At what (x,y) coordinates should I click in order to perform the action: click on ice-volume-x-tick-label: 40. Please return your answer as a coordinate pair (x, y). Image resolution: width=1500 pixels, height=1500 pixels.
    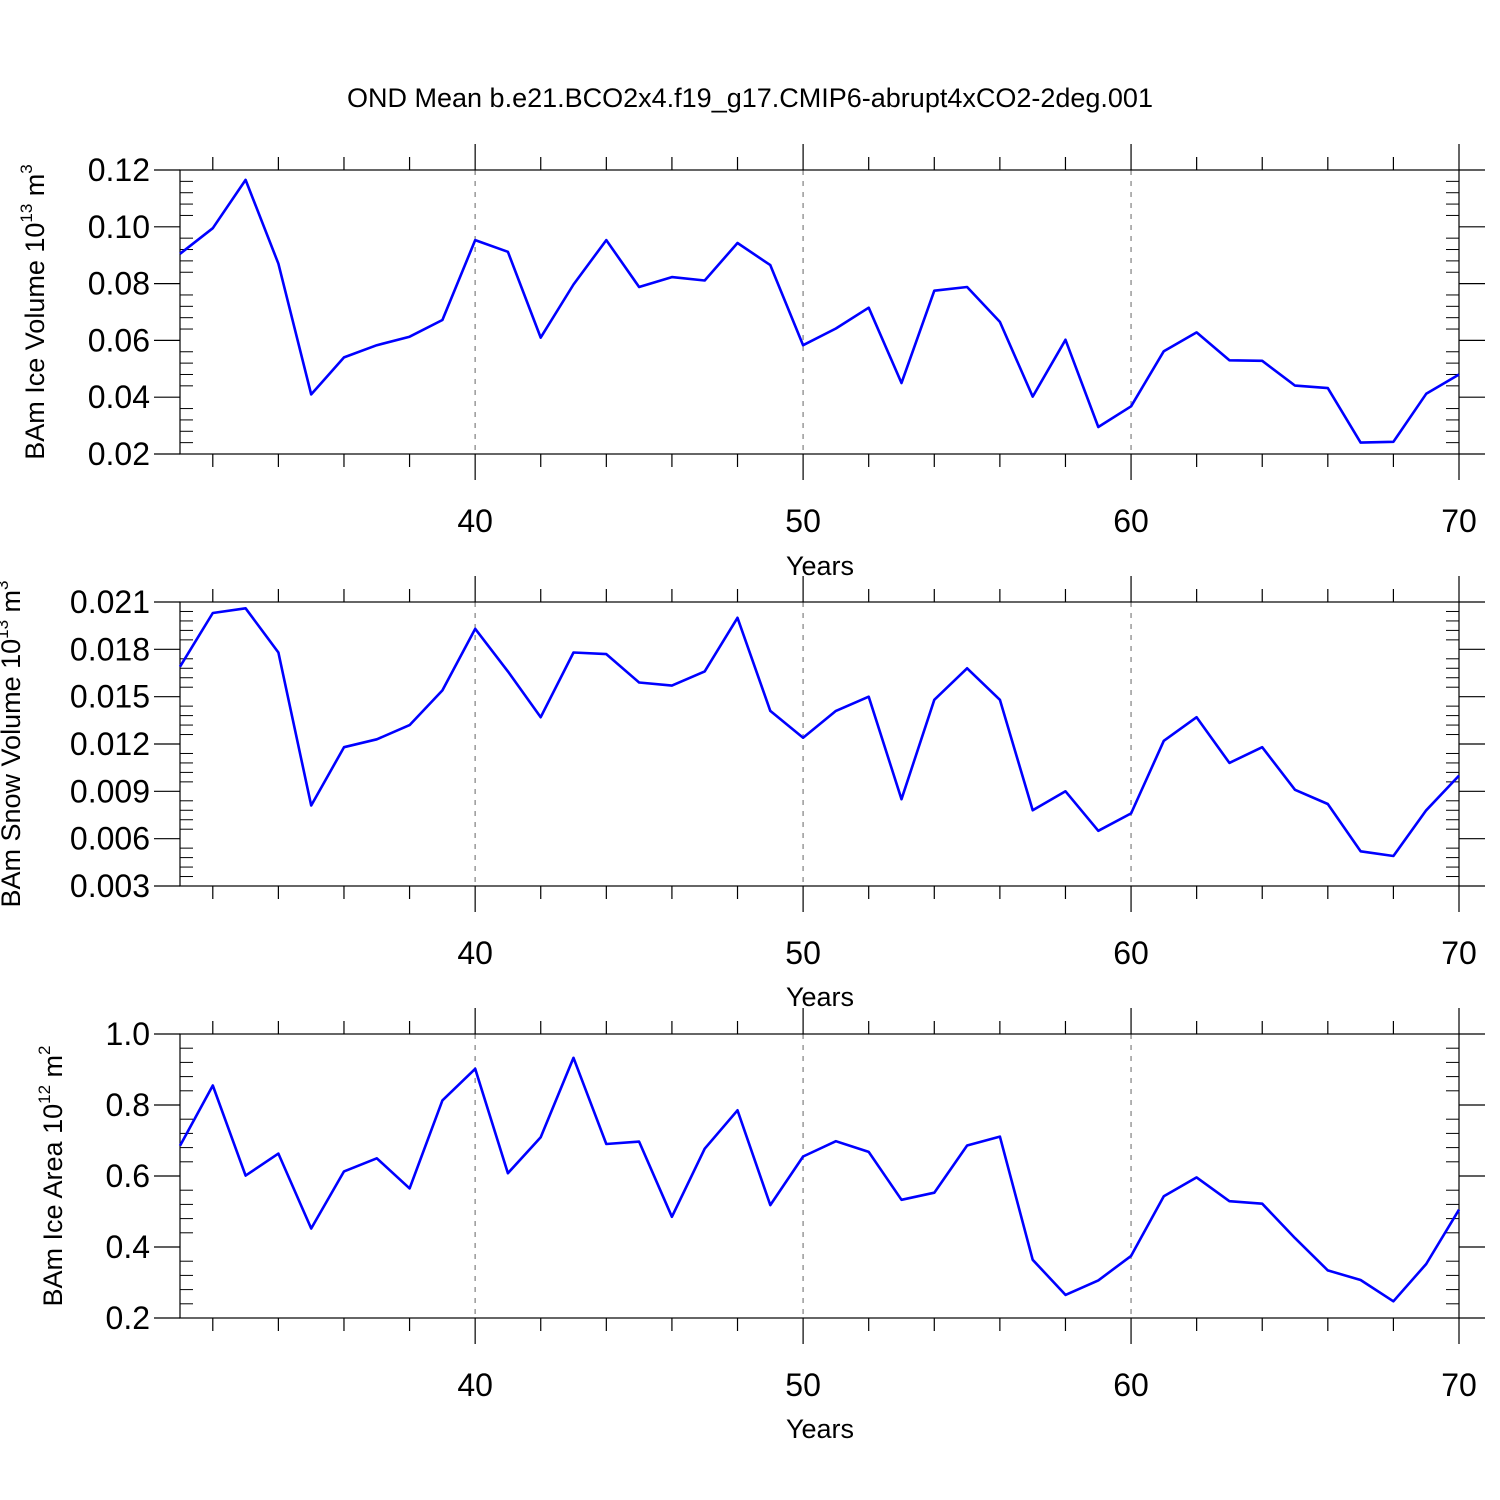
    Looking at the image, I should click on (475, 521).